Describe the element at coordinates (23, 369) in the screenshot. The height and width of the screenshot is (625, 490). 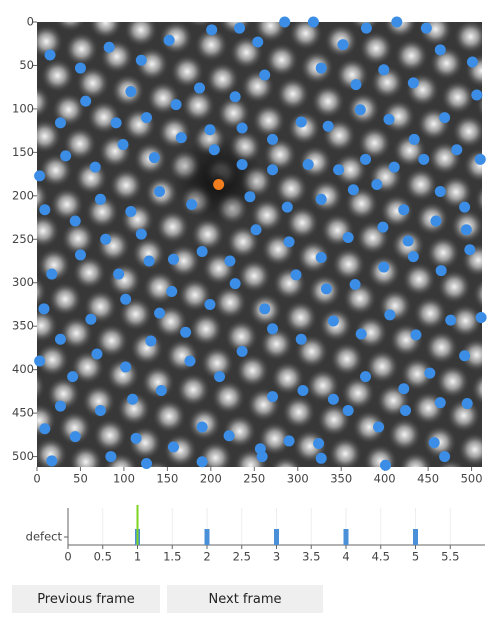
I see `y-tick-label: 400` at that location.